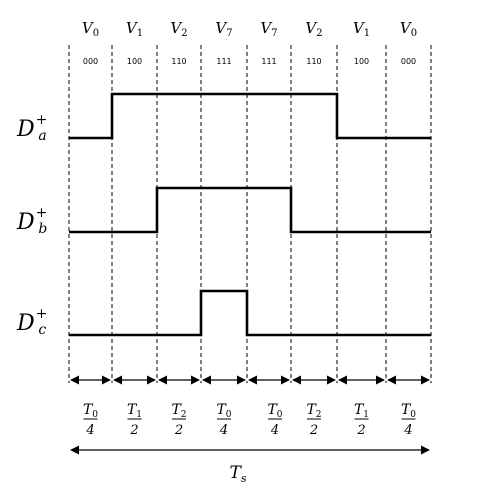  I want to click on period-indicator: Ts, so click(250, 465).